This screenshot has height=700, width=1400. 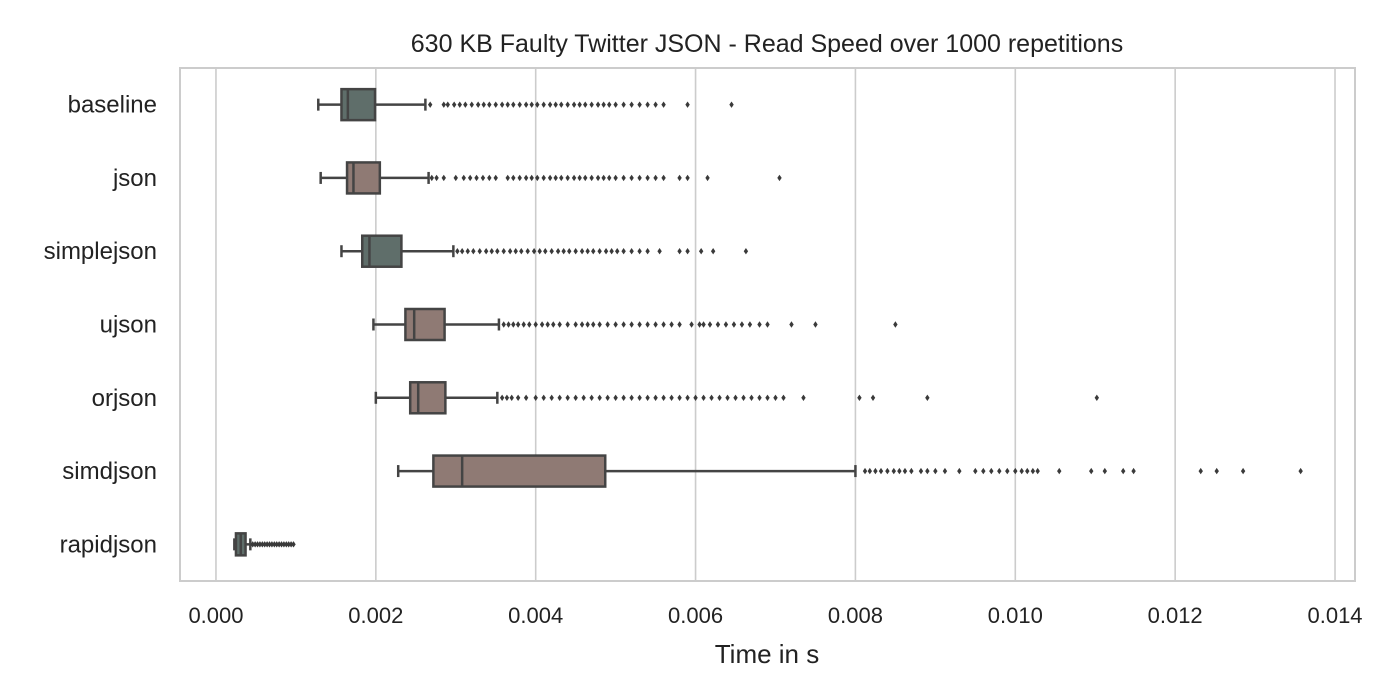 I want to click on boxplot-simplejson, so click(x=544, y=251).